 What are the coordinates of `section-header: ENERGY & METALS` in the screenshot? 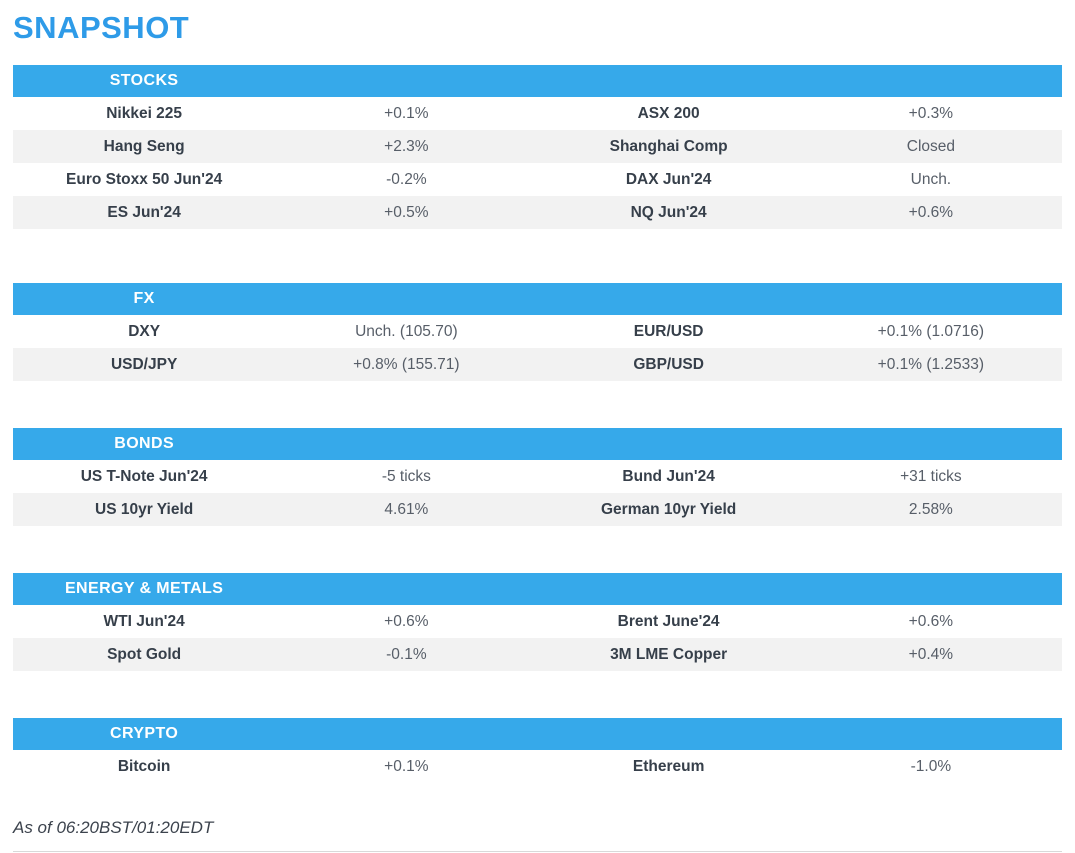 It's located at (144, 588).